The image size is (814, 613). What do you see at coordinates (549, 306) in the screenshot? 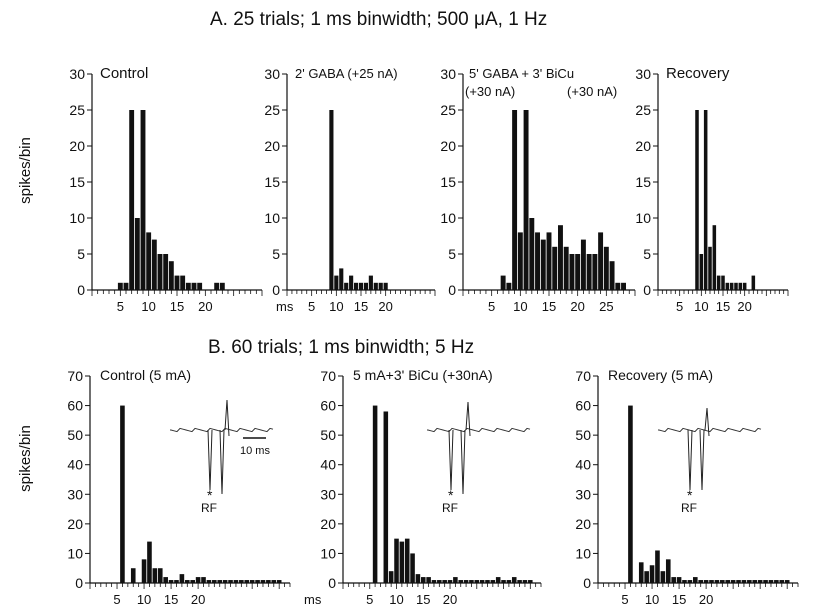
I see `panel-3-x-tick-label: 15` at bounding box center [549, 306].